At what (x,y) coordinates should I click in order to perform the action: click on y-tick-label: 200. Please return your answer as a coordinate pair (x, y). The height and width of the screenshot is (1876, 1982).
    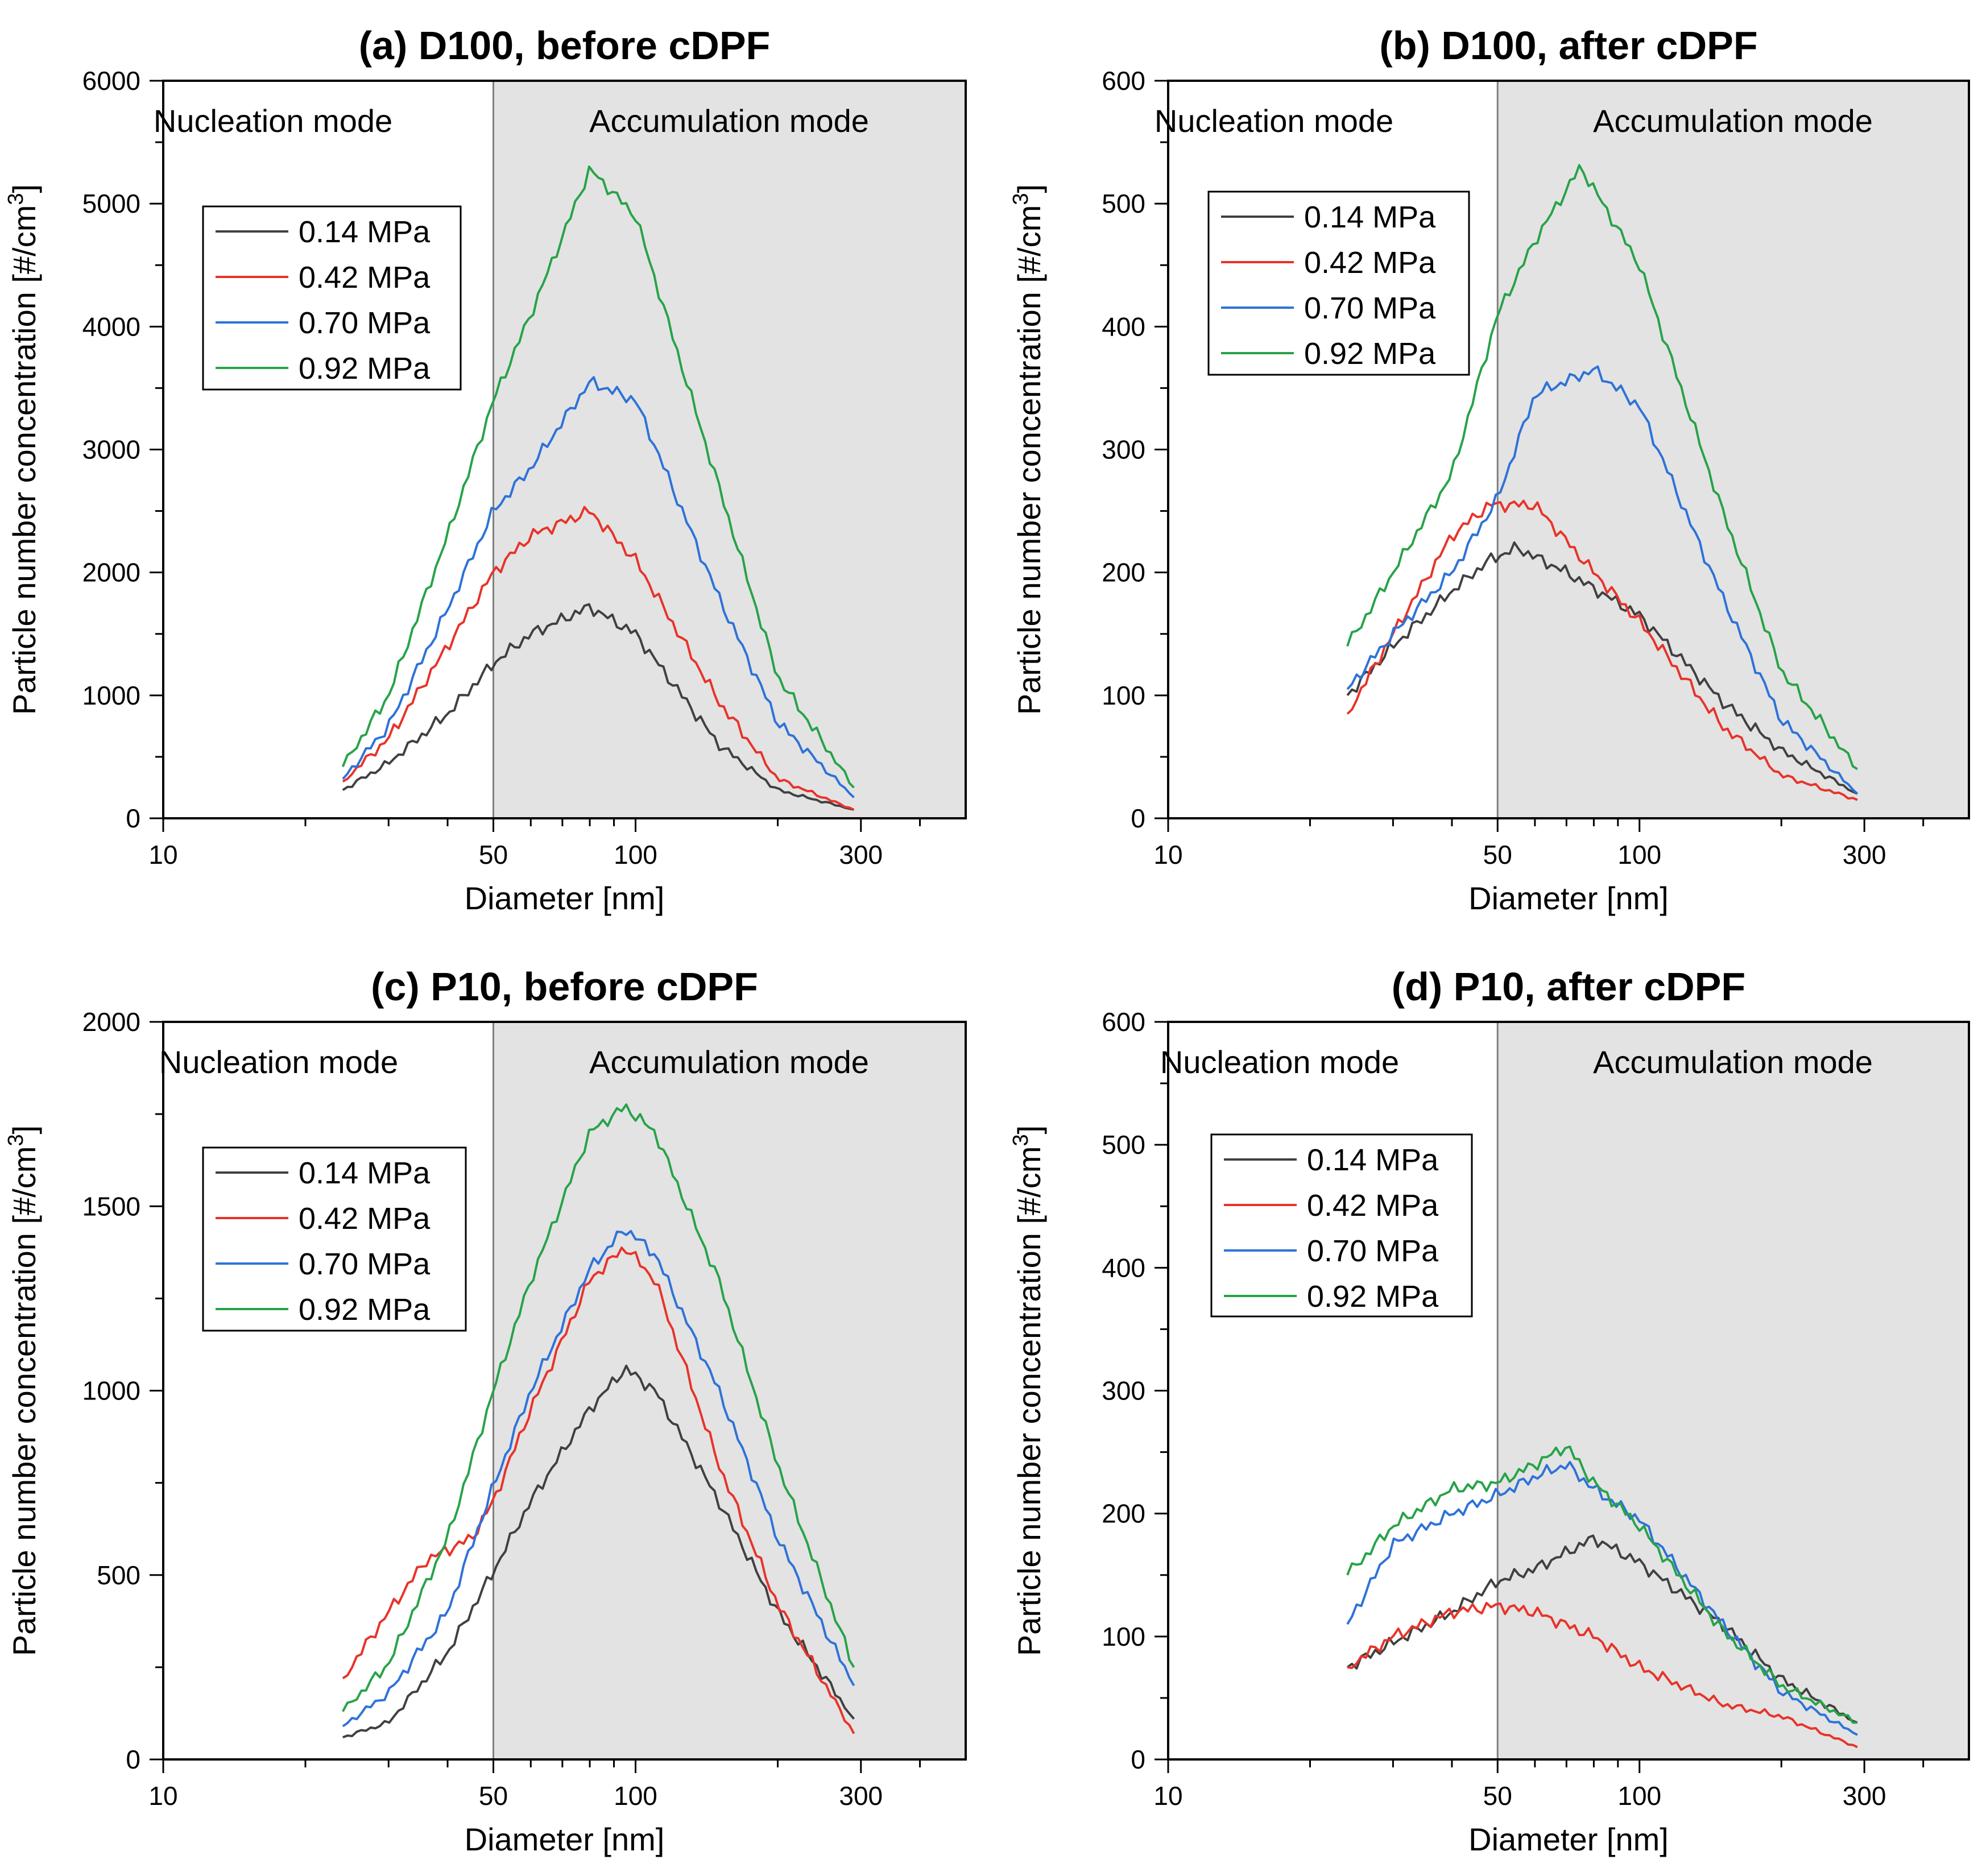
    Looking at the image, I should click on (1123, 1514).